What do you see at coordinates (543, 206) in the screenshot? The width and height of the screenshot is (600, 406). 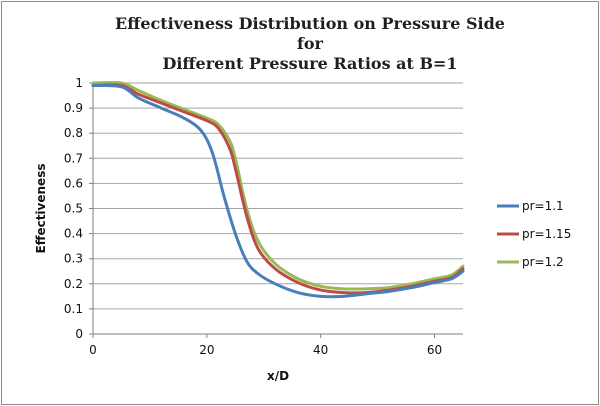 I see `legend-label: pr=1.1` at bounding box center [543, 206].